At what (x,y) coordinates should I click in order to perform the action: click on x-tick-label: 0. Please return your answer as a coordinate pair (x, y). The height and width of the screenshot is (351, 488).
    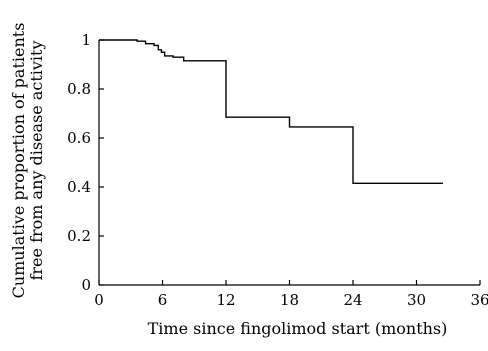
    Looking at the image, I should click on (99, 300).